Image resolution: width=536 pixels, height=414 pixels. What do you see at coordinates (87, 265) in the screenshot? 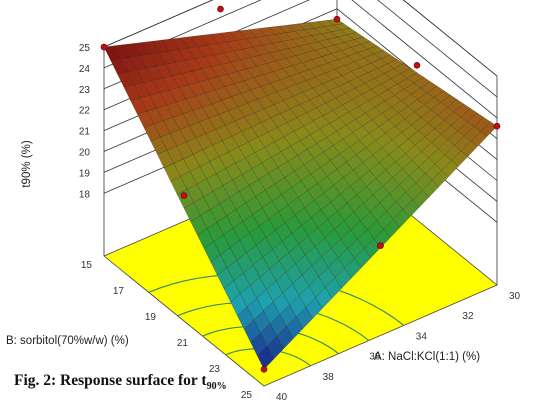
I see `y-tick-label: 15` at bounding box center [87, 265].